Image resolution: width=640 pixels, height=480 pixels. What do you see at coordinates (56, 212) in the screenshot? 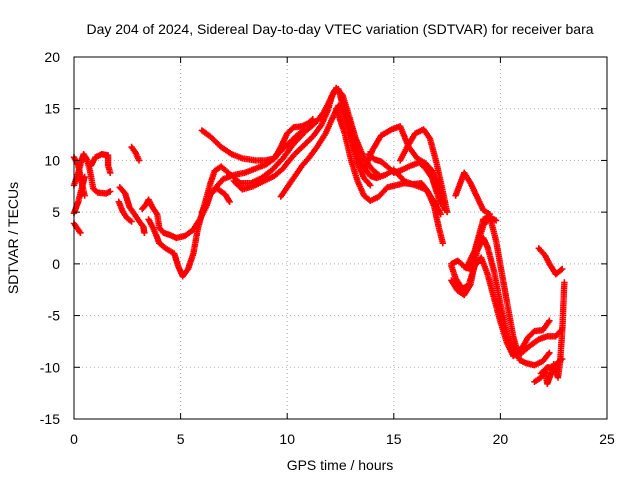
I see `y-tick-label: 5` at bounding box center [56, 212].